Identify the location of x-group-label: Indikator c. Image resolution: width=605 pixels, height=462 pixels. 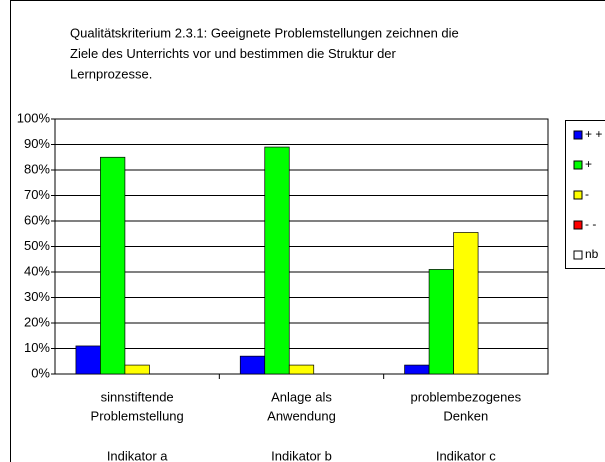
(466, 455).